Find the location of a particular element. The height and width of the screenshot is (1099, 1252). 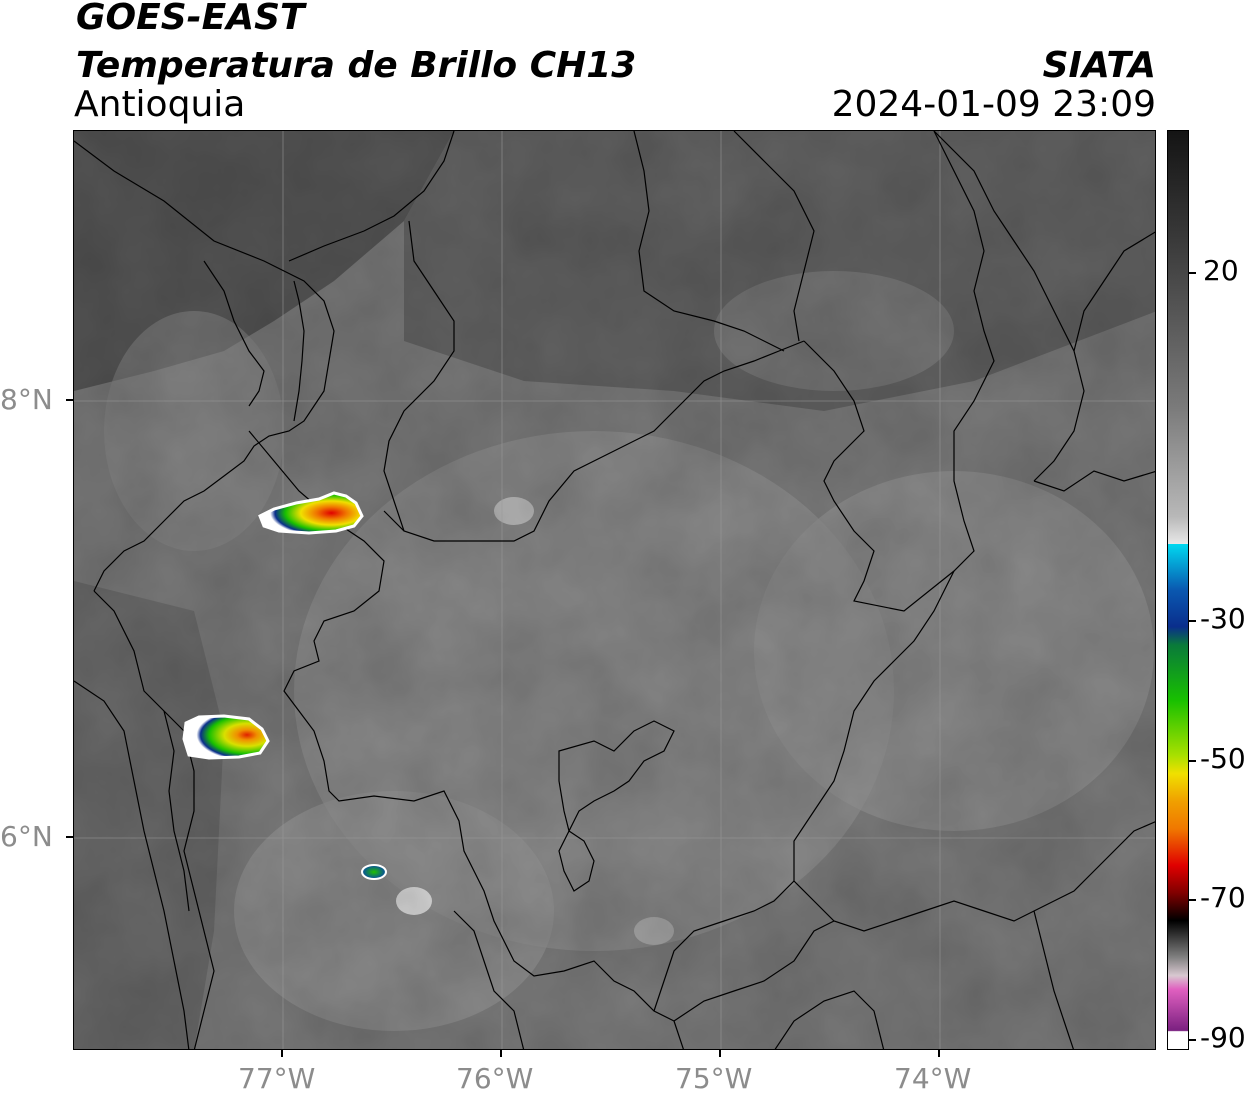

colorbar-tick-minus70: -70 is located at coordinates (1223, 897).